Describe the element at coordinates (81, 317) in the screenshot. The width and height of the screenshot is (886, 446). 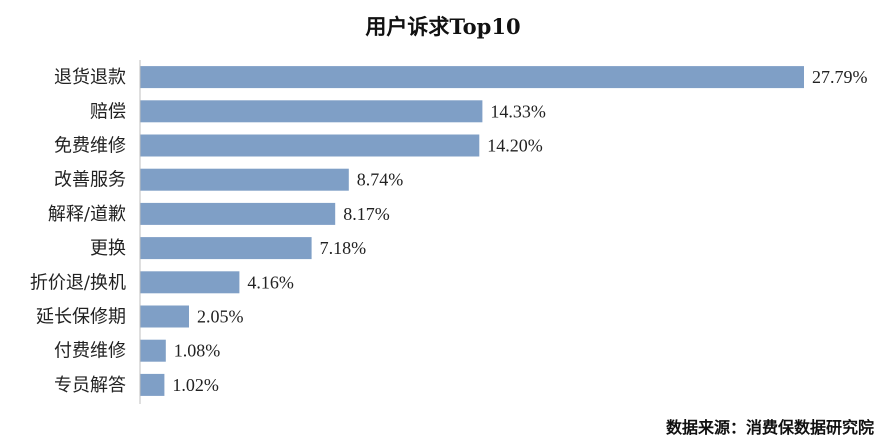
I see `category-label: 延长保修期` at that location.